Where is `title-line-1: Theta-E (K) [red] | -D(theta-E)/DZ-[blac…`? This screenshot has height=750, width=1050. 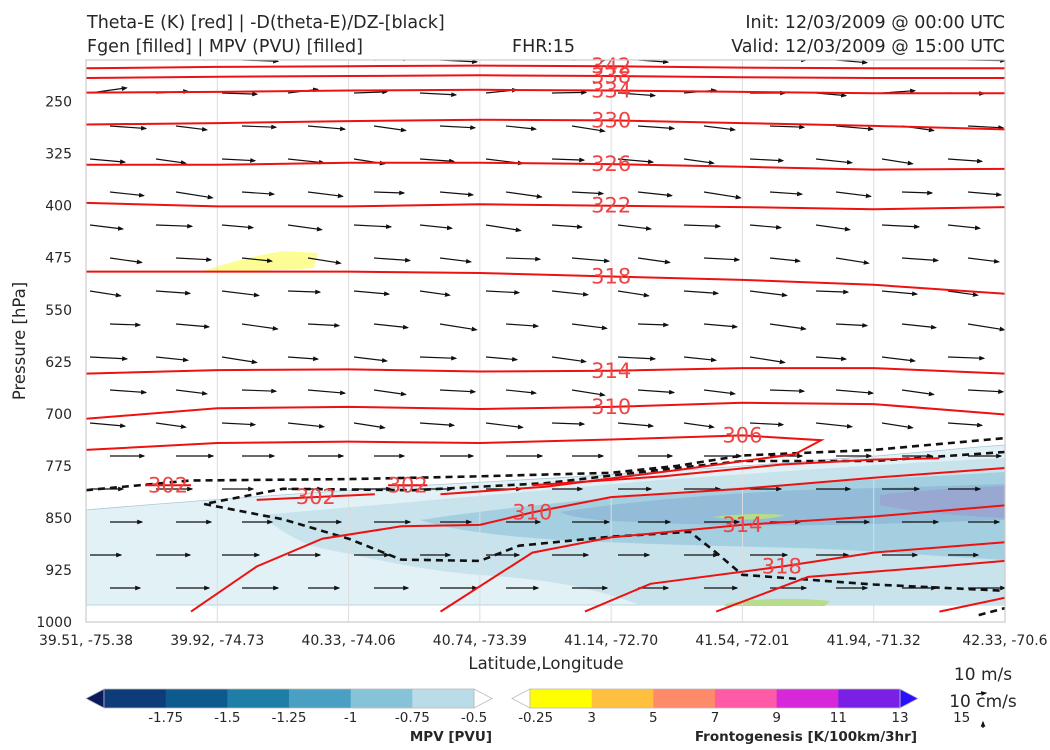 title-line-1: Theta-E (K) [red] | -D(theta-E)/DZ-[blac… is located at coordinates (266, 23).